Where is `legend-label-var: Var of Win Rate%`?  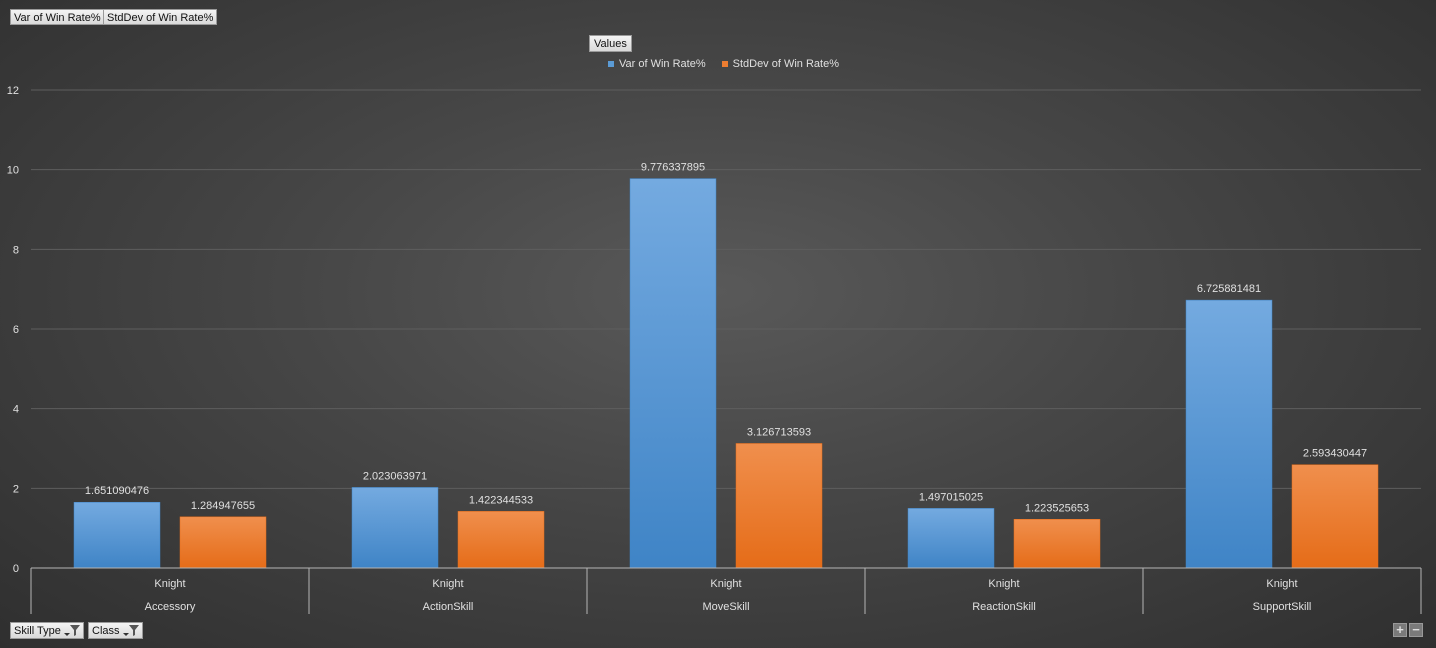
legend-label-var: Var of Win Rate% is located at coordinates (662, 64).